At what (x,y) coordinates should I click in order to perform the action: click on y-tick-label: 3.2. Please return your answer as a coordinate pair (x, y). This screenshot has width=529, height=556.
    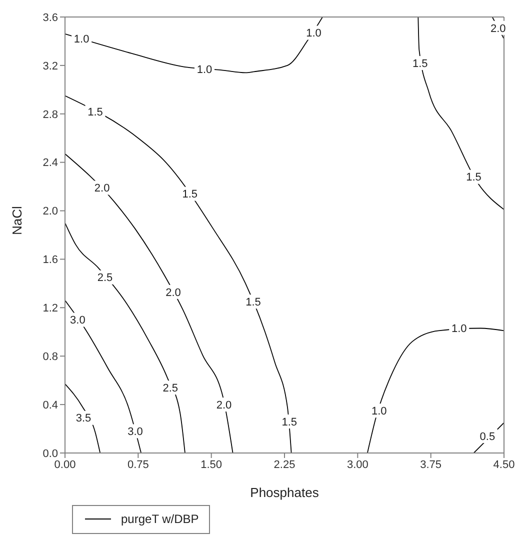
    Looking at the image, I should click on (50, 66).